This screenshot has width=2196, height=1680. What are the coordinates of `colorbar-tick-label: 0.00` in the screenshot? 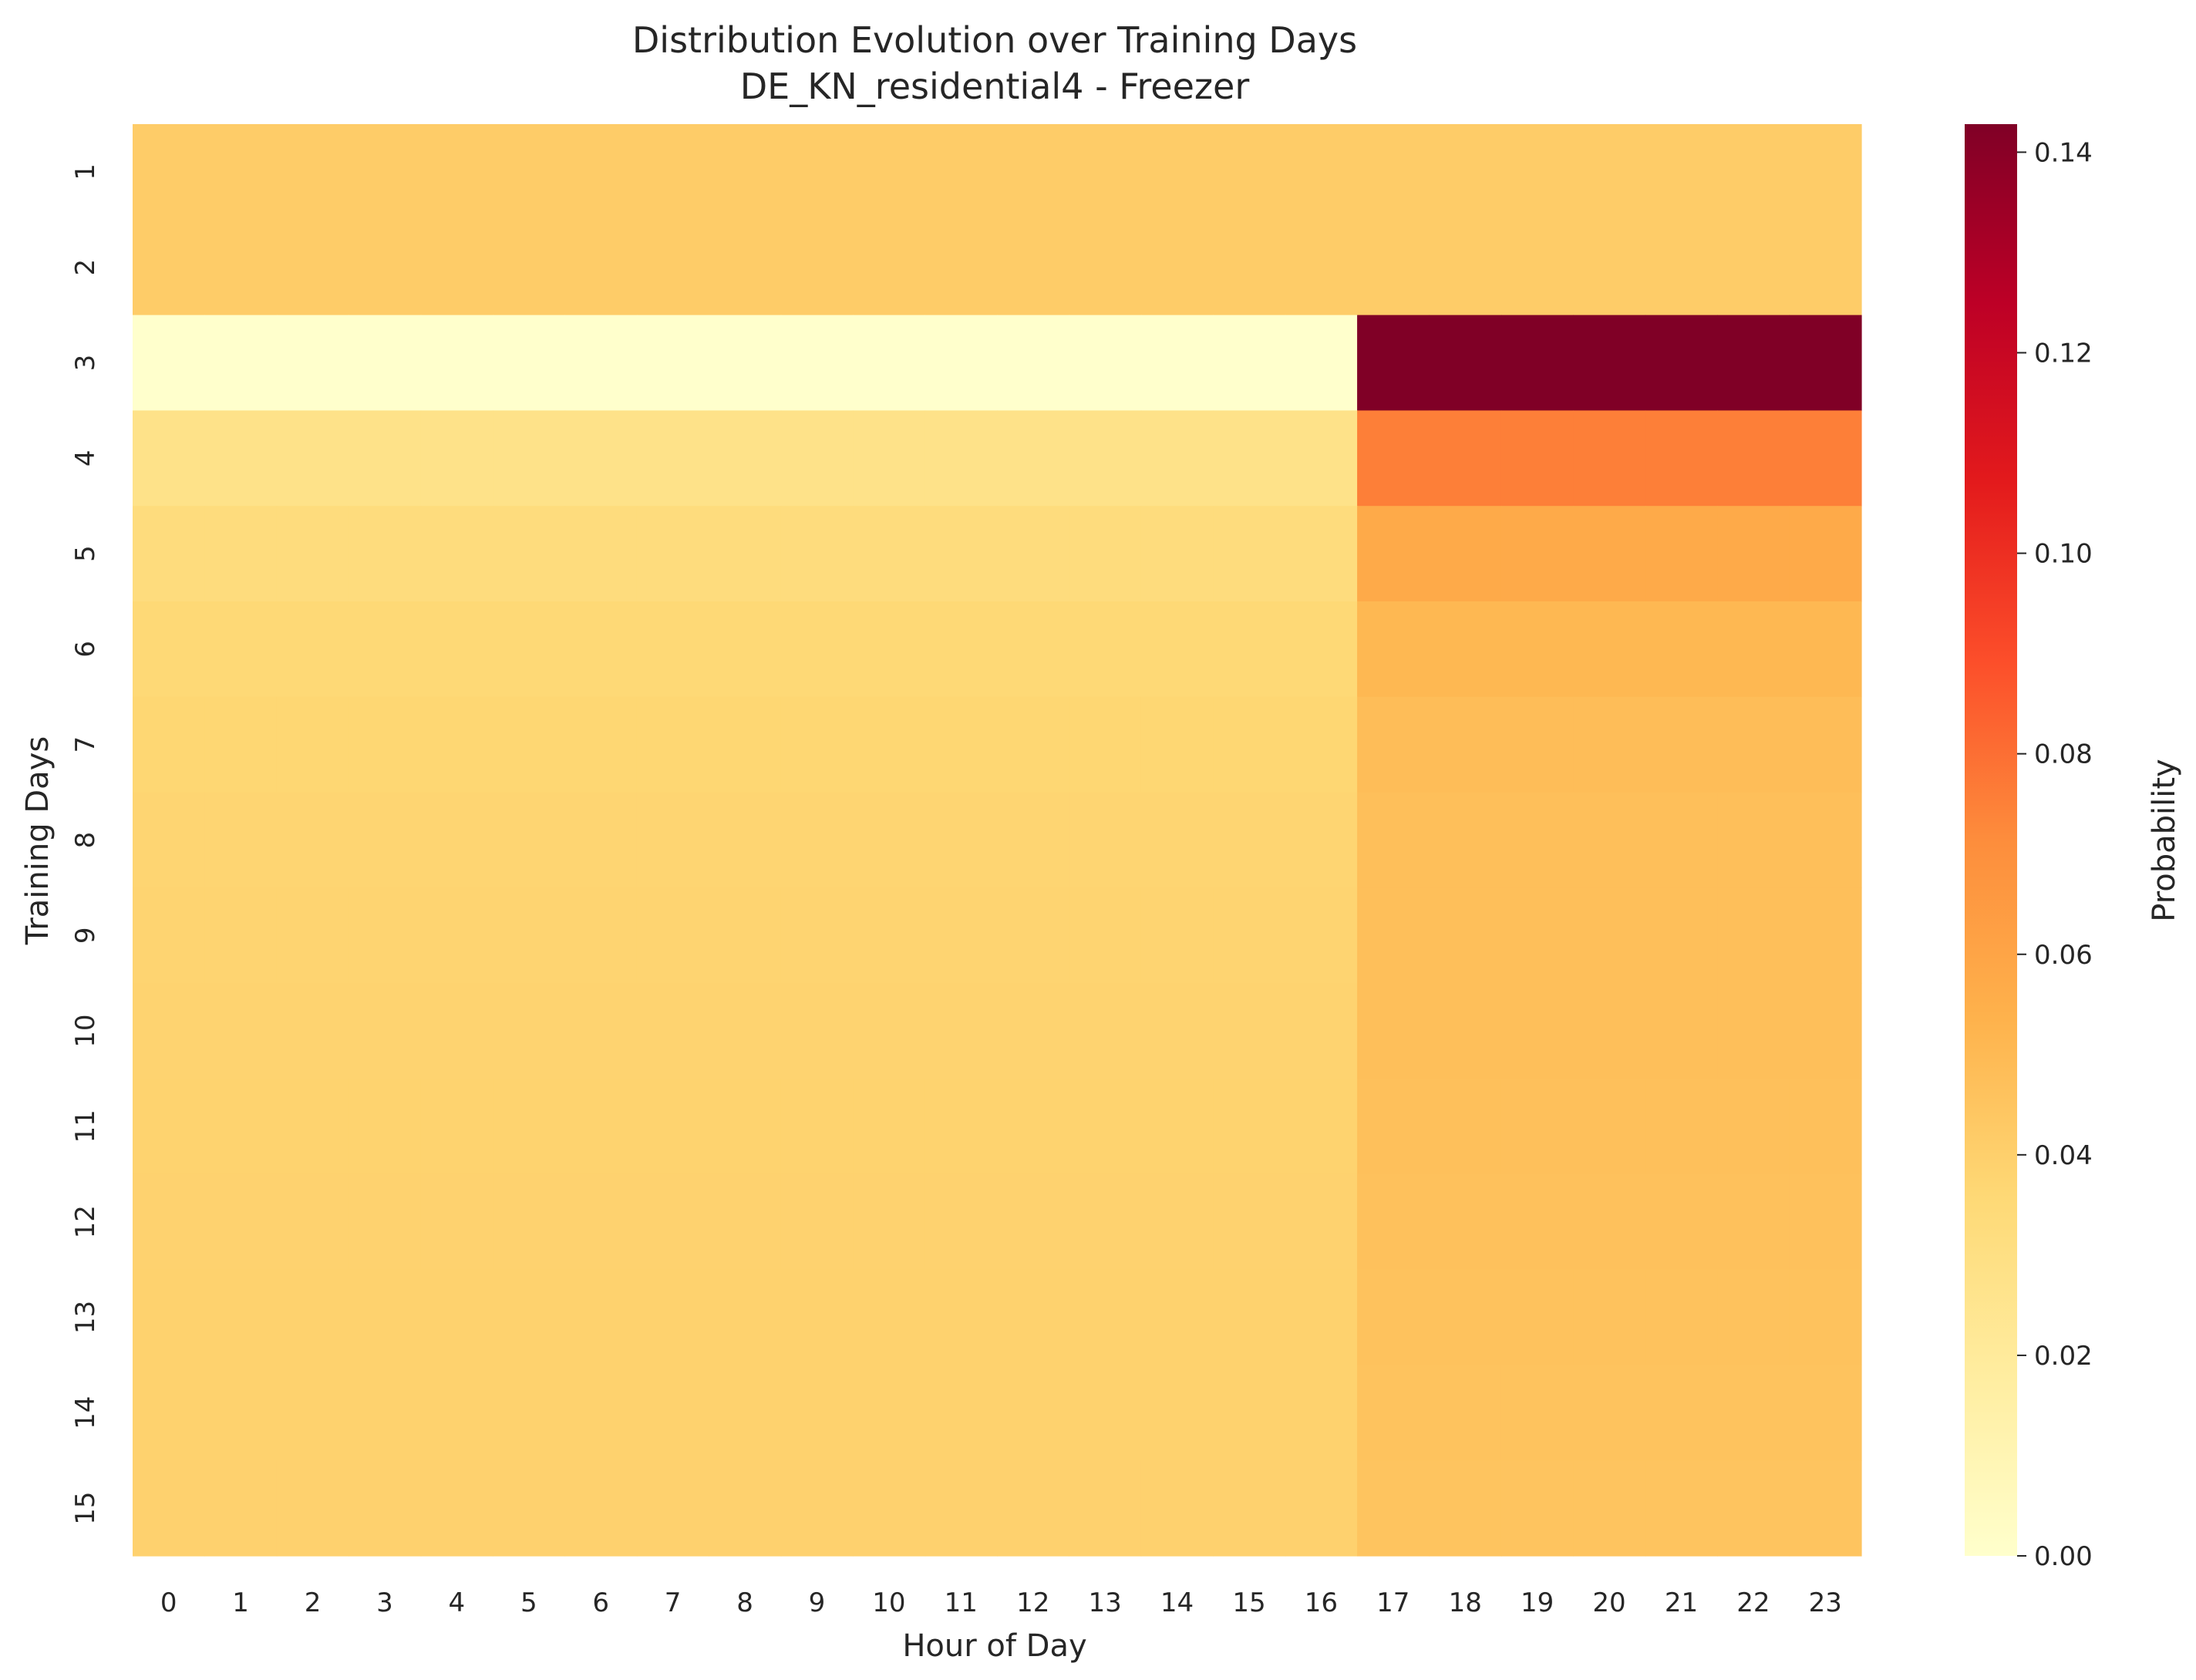 It's located at (2063, 1556).